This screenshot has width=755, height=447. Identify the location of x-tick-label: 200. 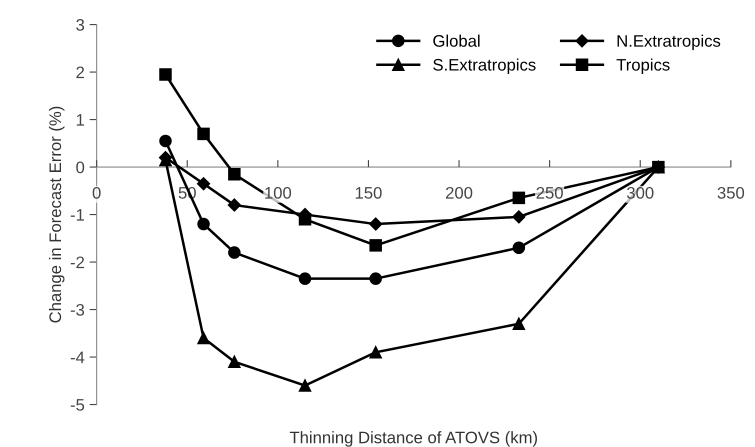
(459, 192).